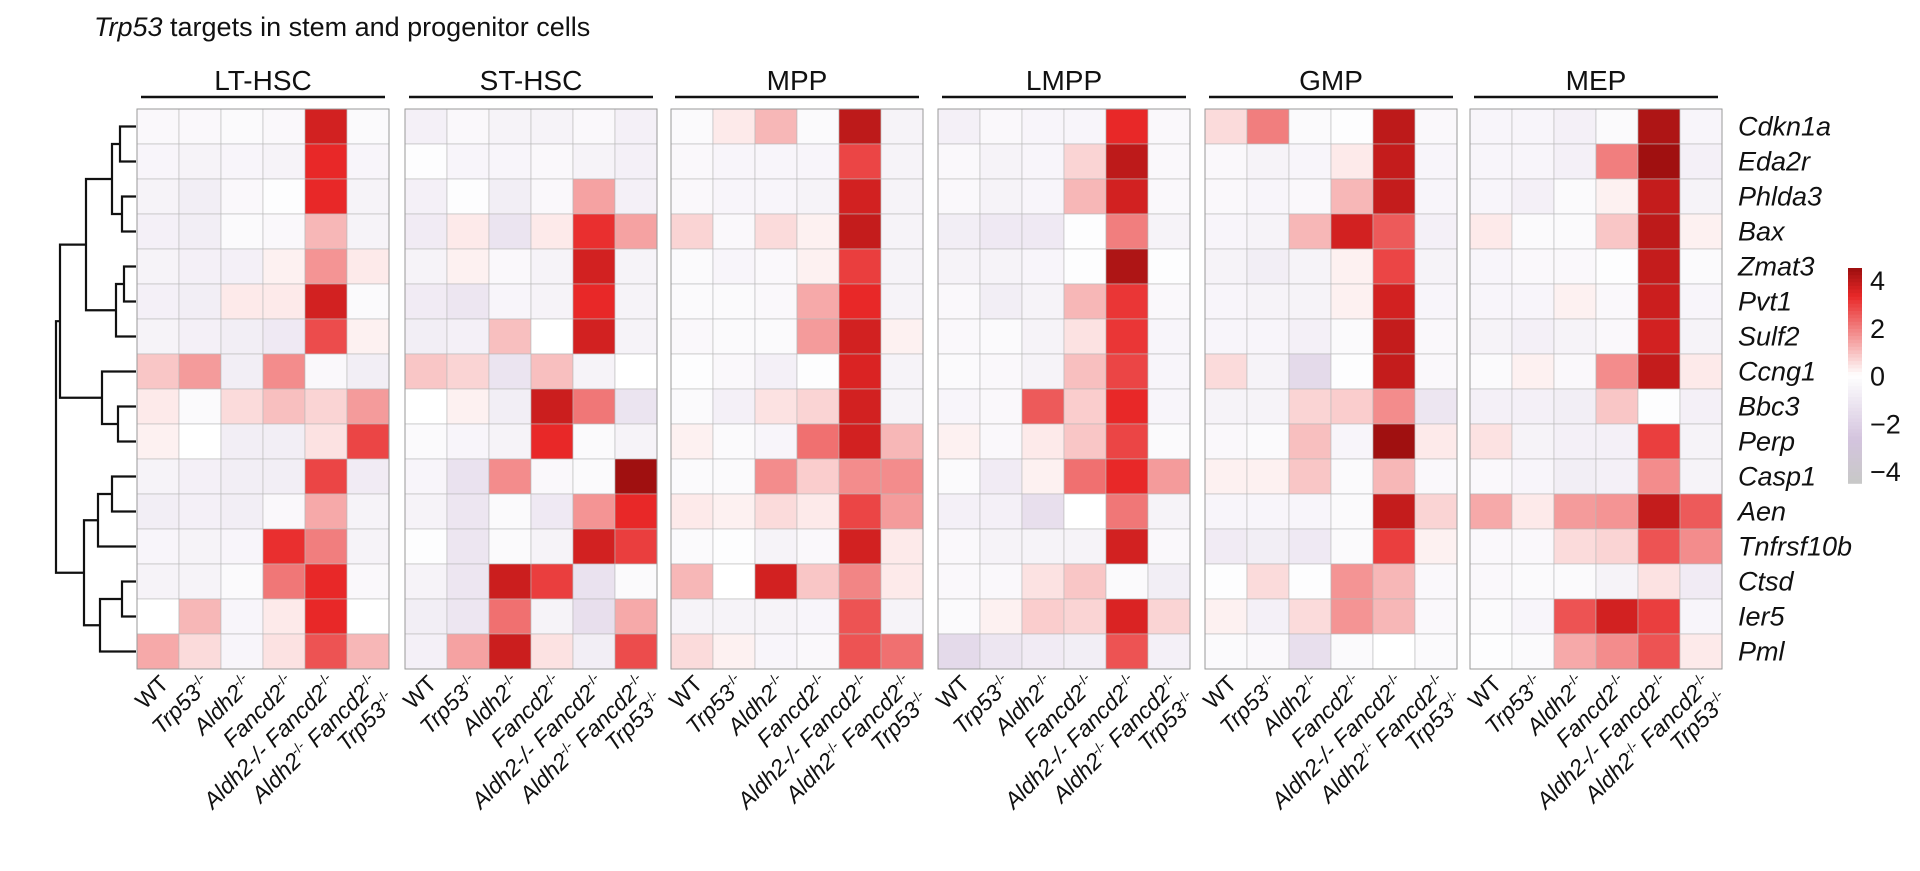  Describe the element at coordinates (1762, 617) in the screenshot. I see `gene-label: Ier5` at that location.